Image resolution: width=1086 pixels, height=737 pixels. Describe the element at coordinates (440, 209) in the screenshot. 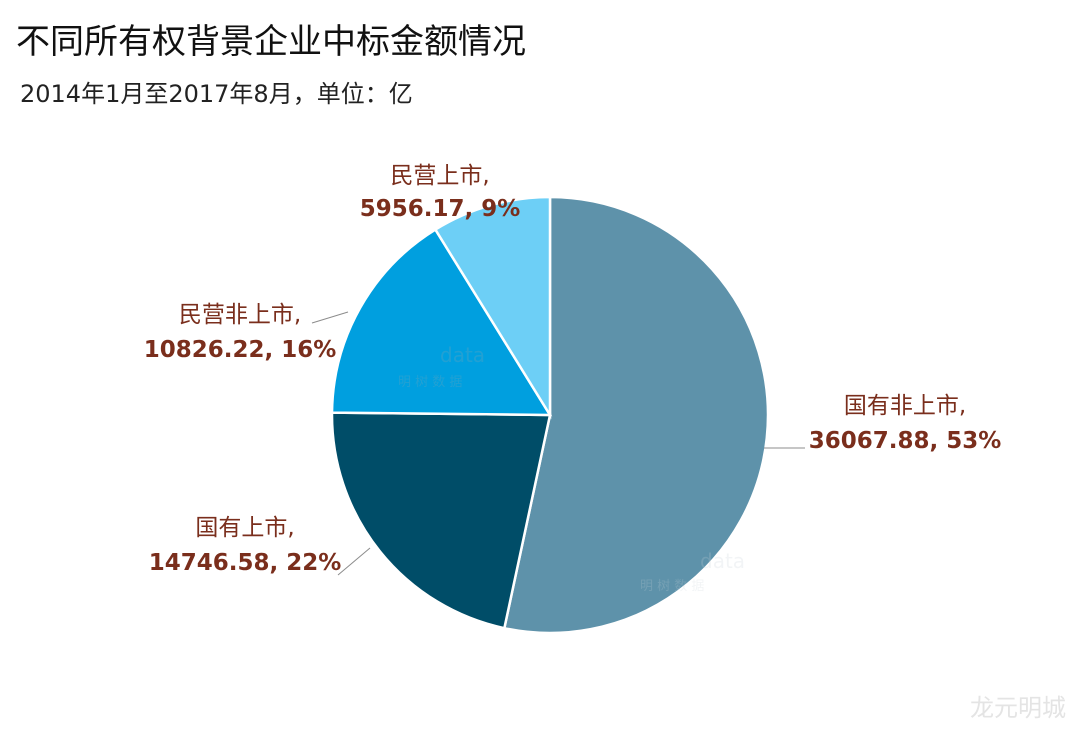

I see `slice-label-value-3: 5956.17, 9%` at that location.